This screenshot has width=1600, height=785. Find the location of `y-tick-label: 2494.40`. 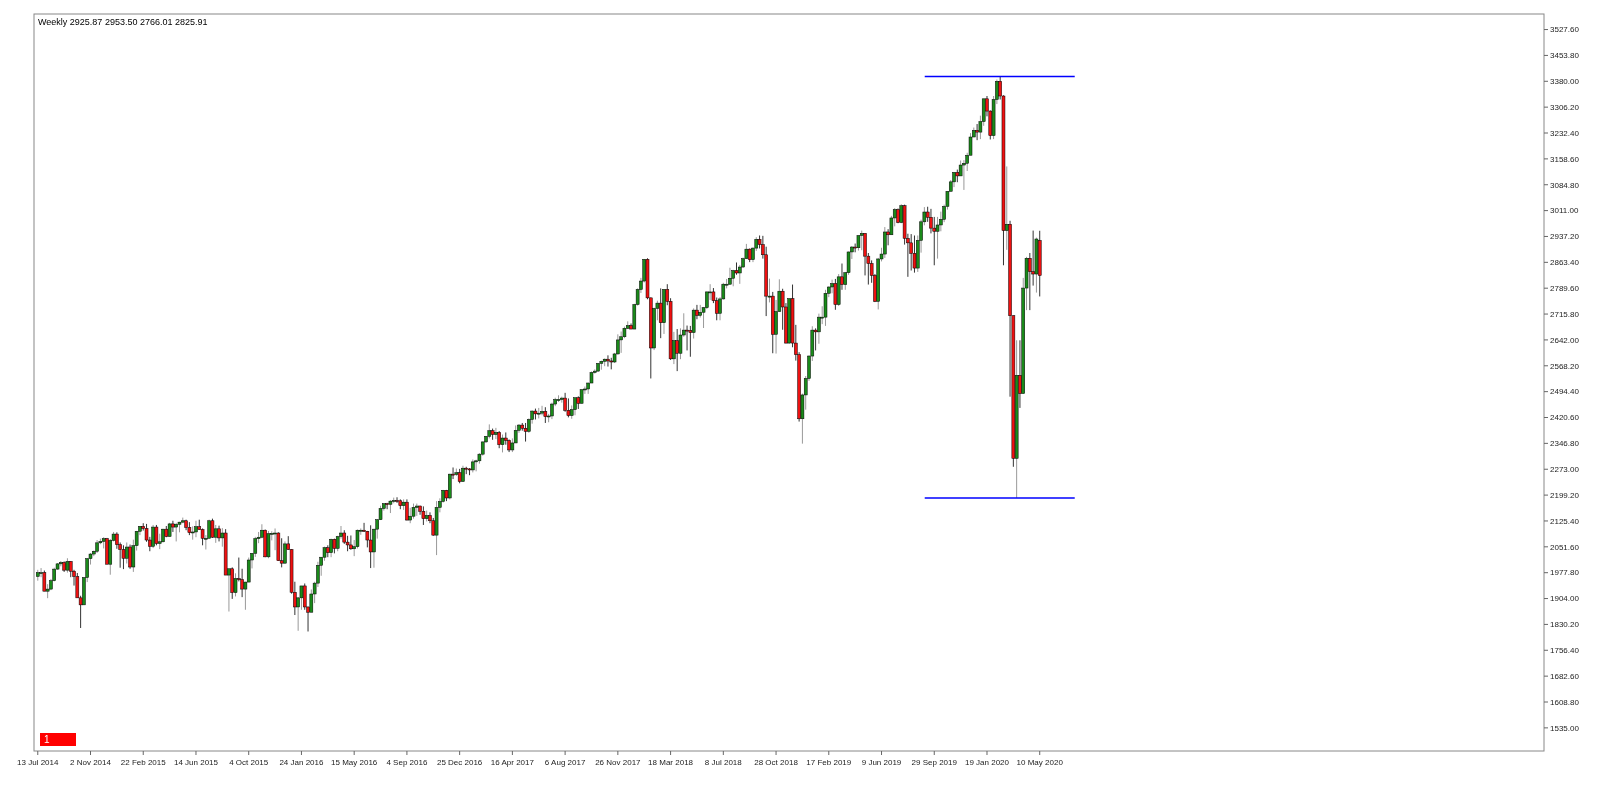

y-tick-label: 2494.40 is located at coordinates (1565, 392).